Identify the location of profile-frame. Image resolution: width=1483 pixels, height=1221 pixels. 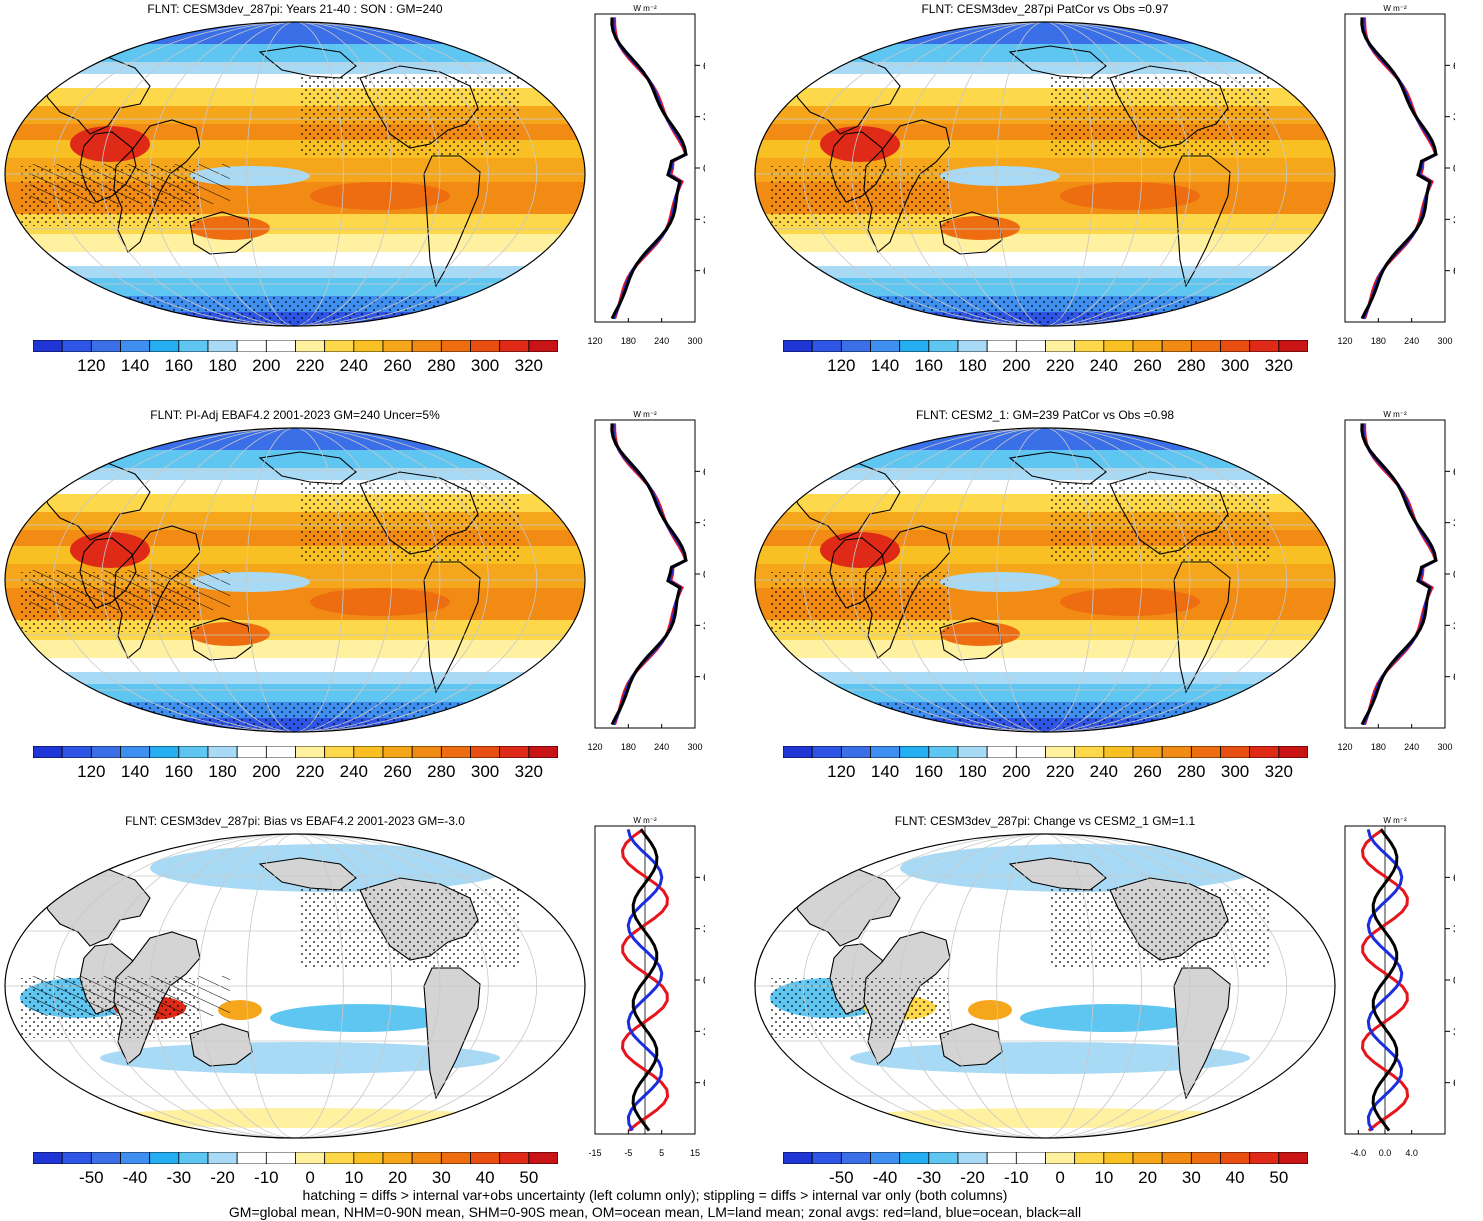
(1395, 574).